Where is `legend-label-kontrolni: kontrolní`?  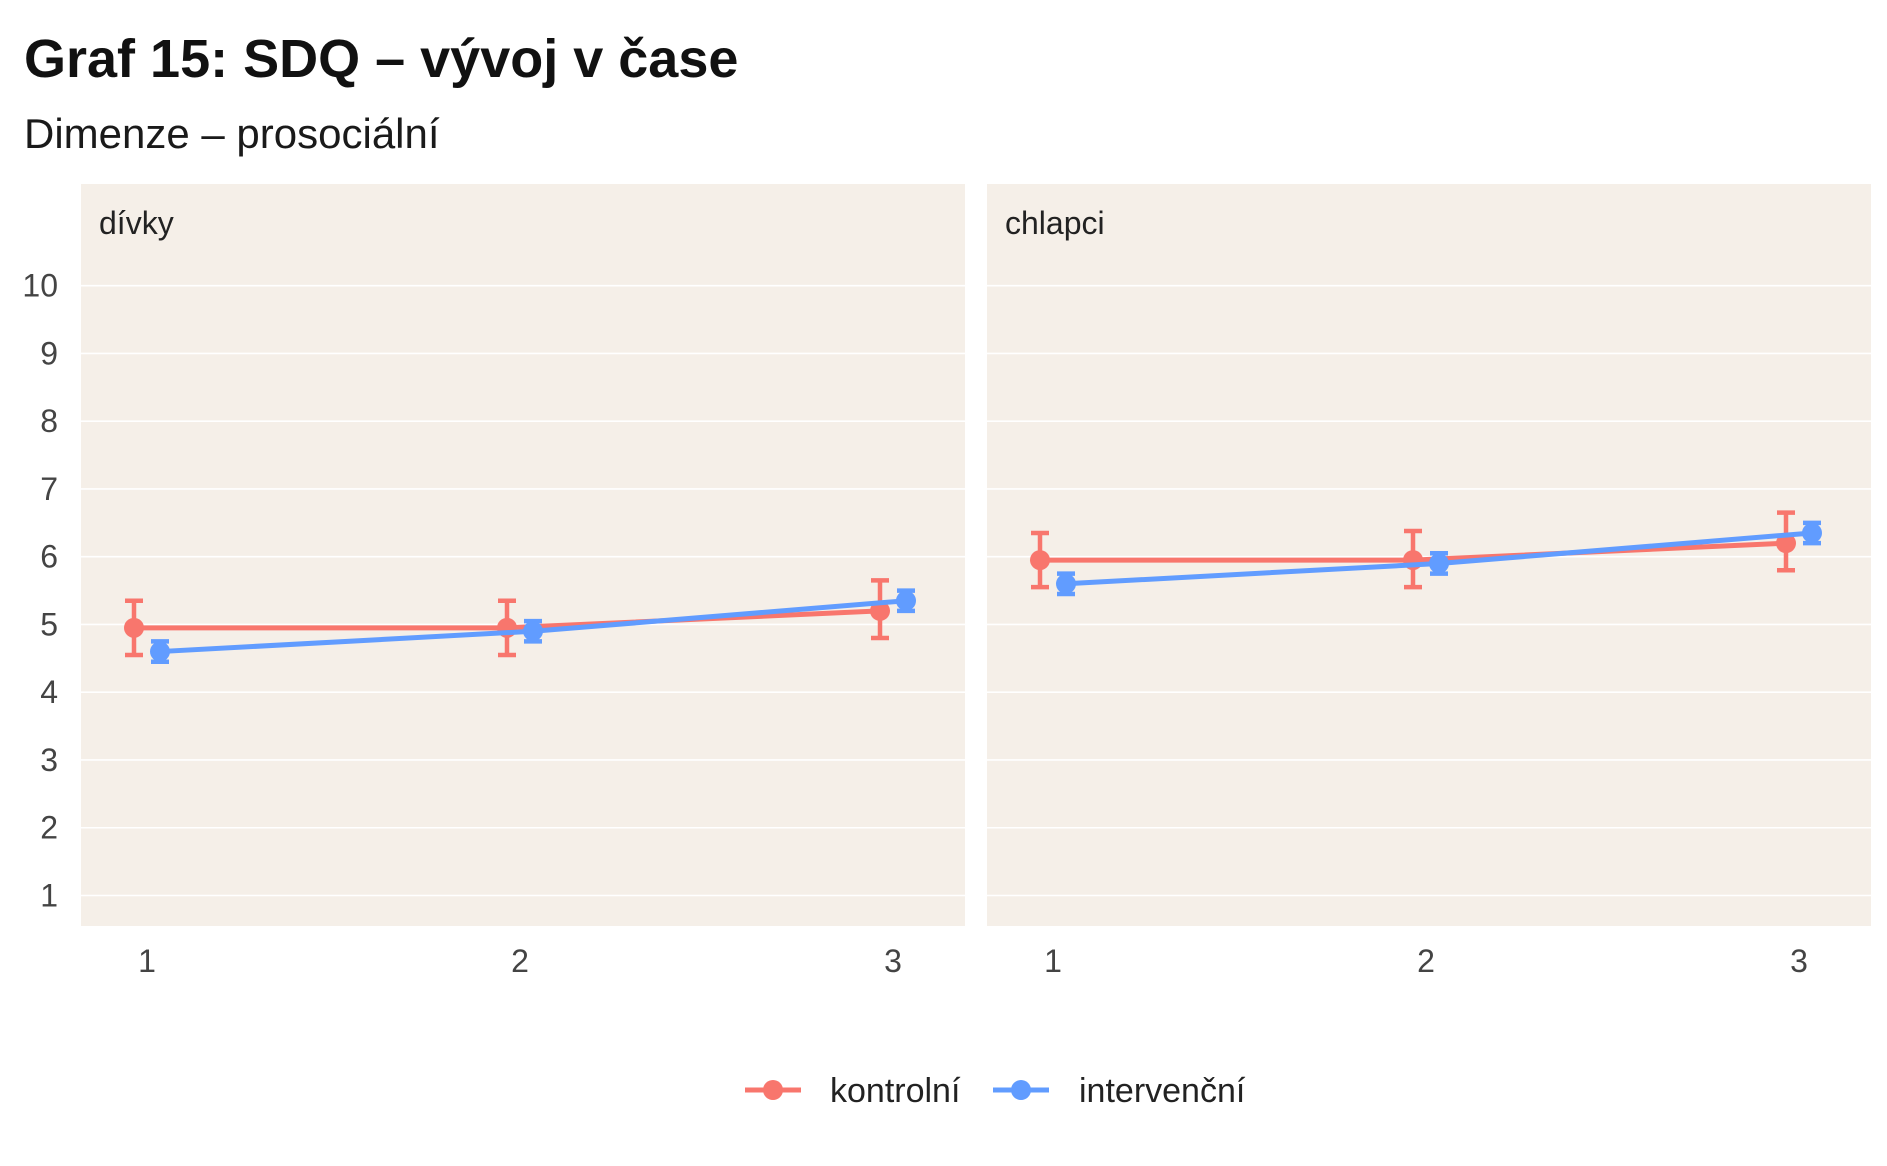 legend-label-kontrolni: kontrolní is located at coordinates (895, 1091).